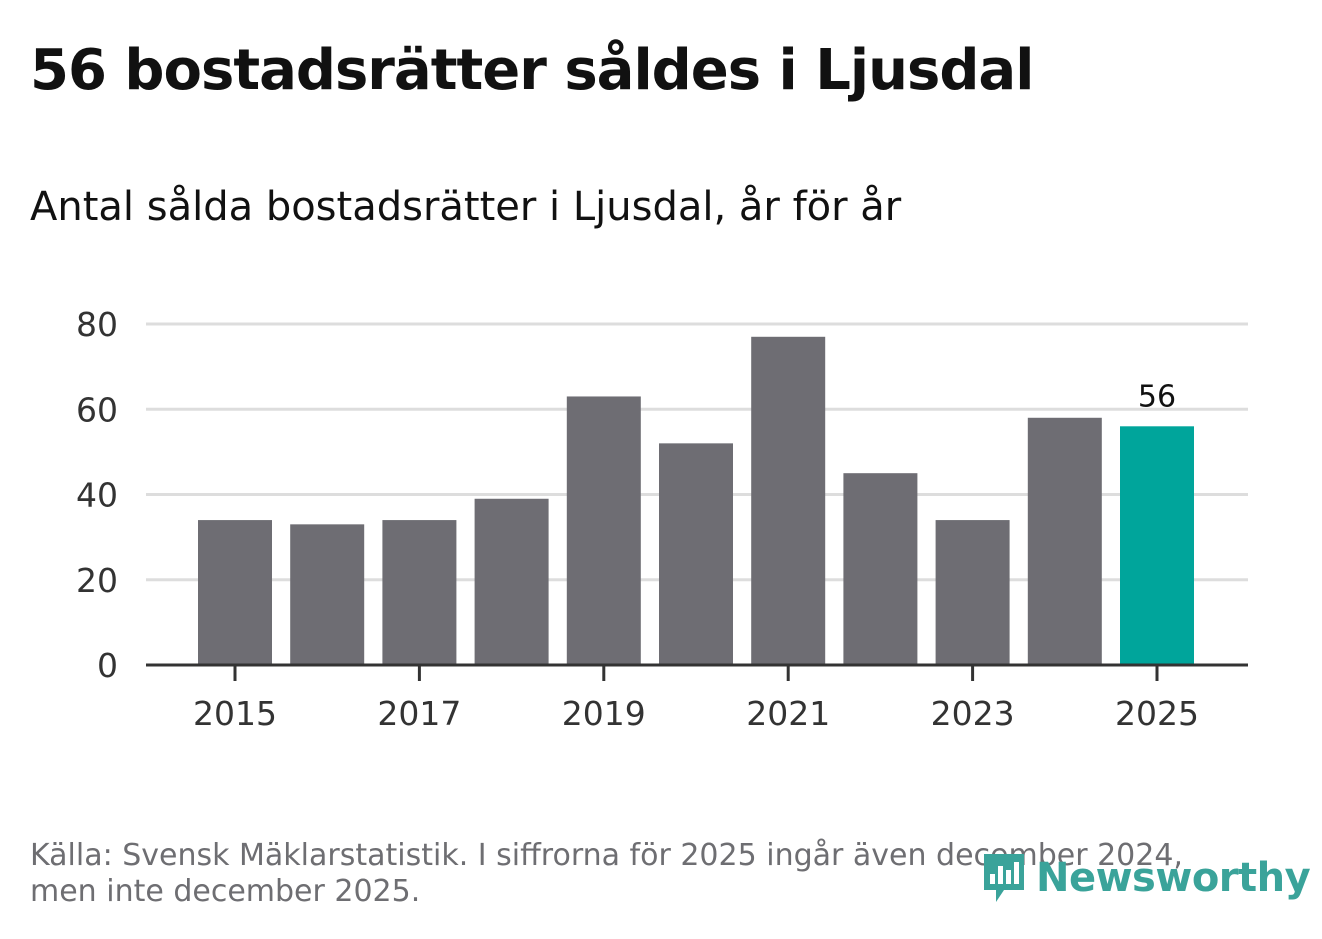  What do you see at coordinates (696, 554) in the screenshot?
I see `bar-2020` at bounding box center [696, 554].